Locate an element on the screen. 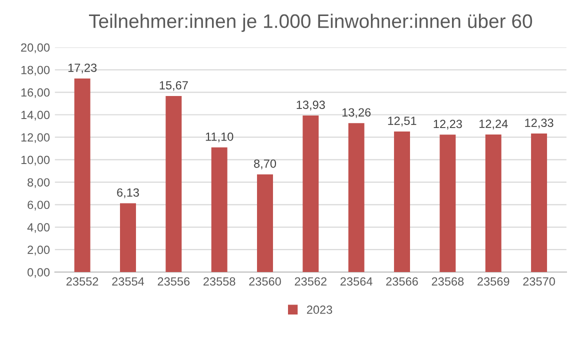  chart-title: Teilnehmer:innen je 1.000 Einwohner:innen über 60 is located at coordinates (310, 23).